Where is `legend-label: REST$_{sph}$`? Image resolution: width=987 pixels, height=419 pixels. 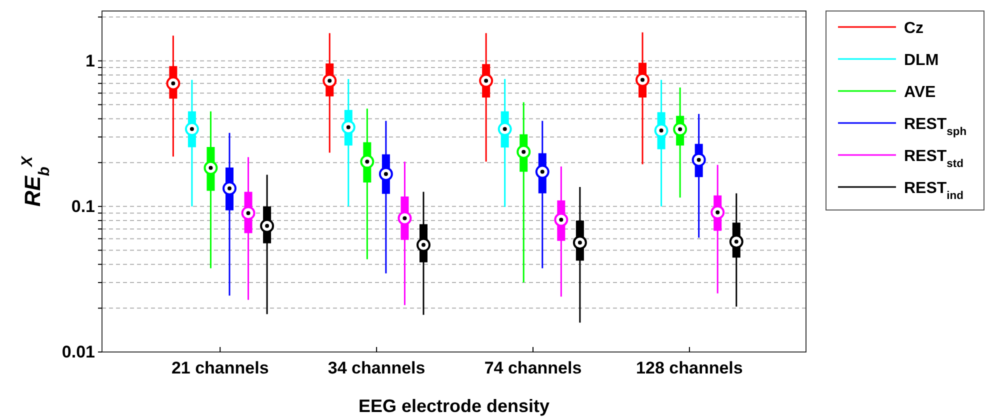 legend-label: REST$_{sph}$ is located at coordinates (935, 127).